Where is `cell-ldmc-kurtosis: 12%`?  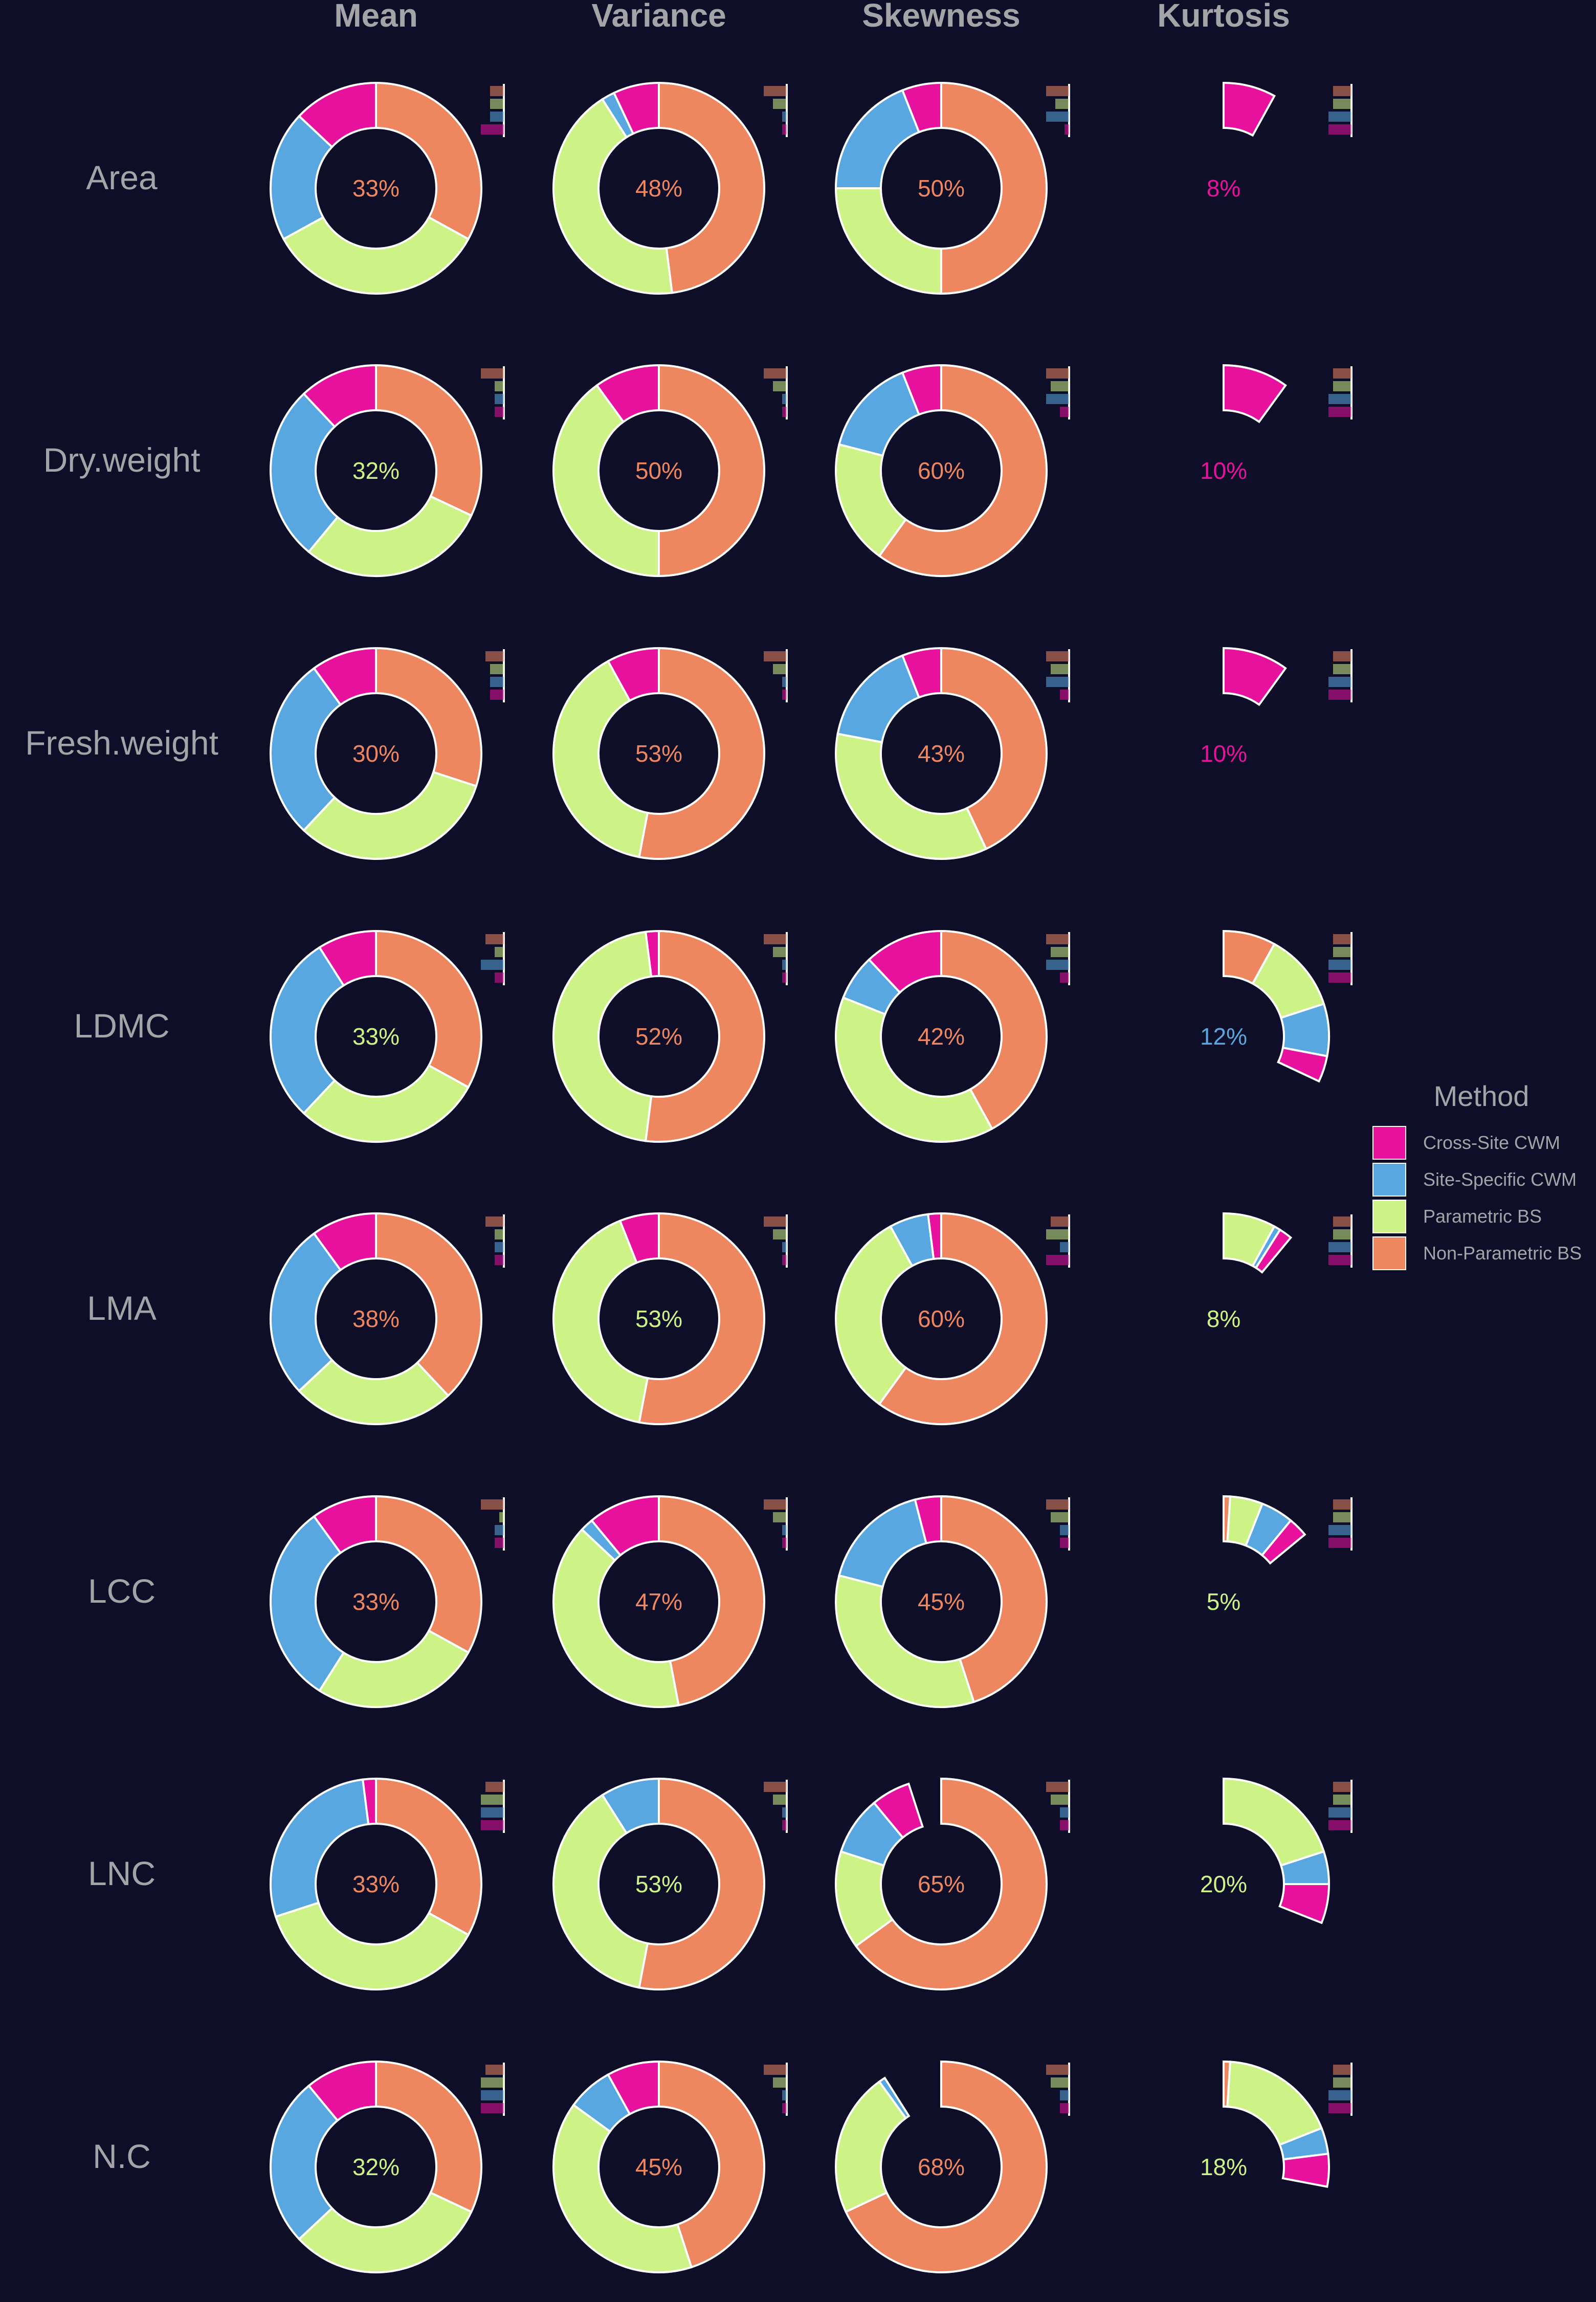 cell-ldmc-kurtosis: 12% is located at coordinates (1276, 1006).